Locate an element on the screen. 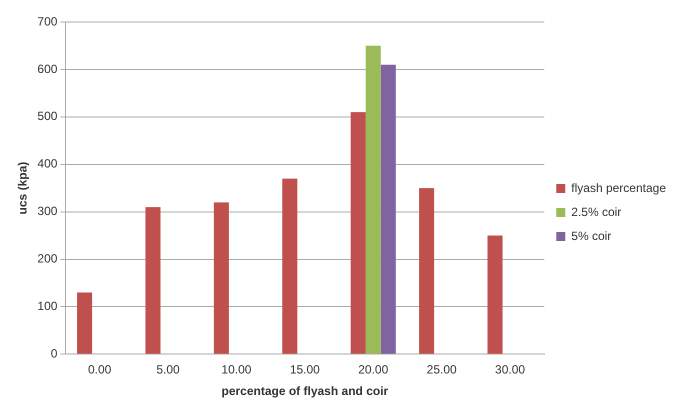 The height and width of the screenshot is (415, 692). y-tick-label: 100 is located at coordinates (47, 306).